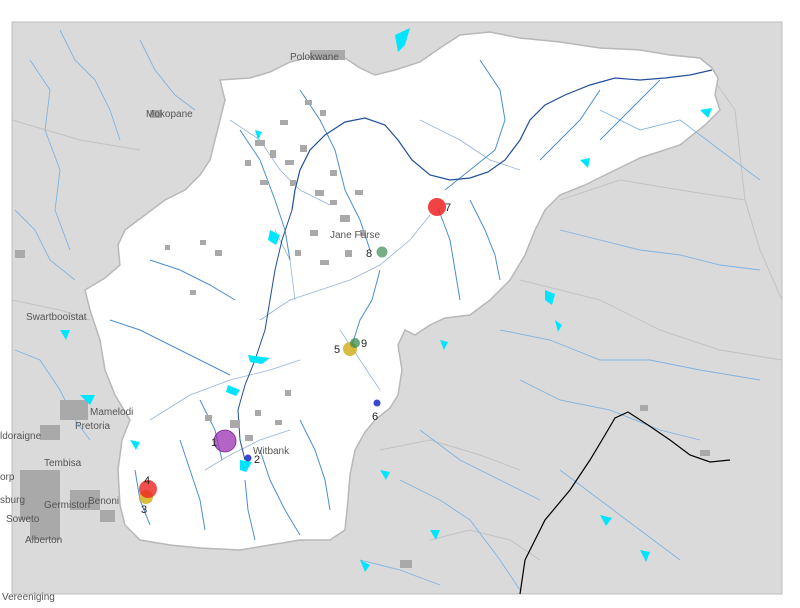  Describe the element at coordinates (147, 481) in the screenshot. I see `site-label-4: 4` at that location.